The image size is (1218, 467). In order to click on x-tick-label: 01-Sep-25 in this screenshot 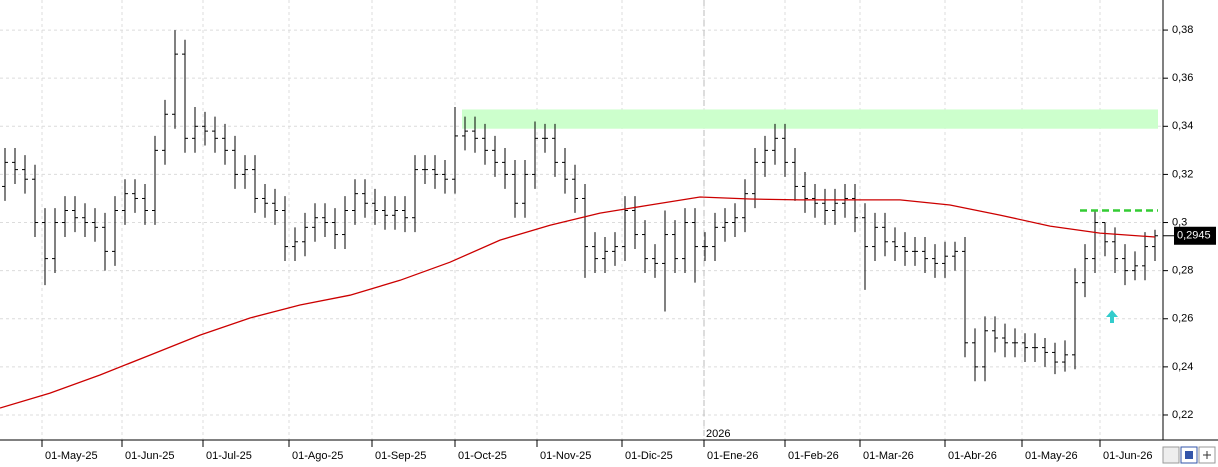, I will do `click(400, 456)`.